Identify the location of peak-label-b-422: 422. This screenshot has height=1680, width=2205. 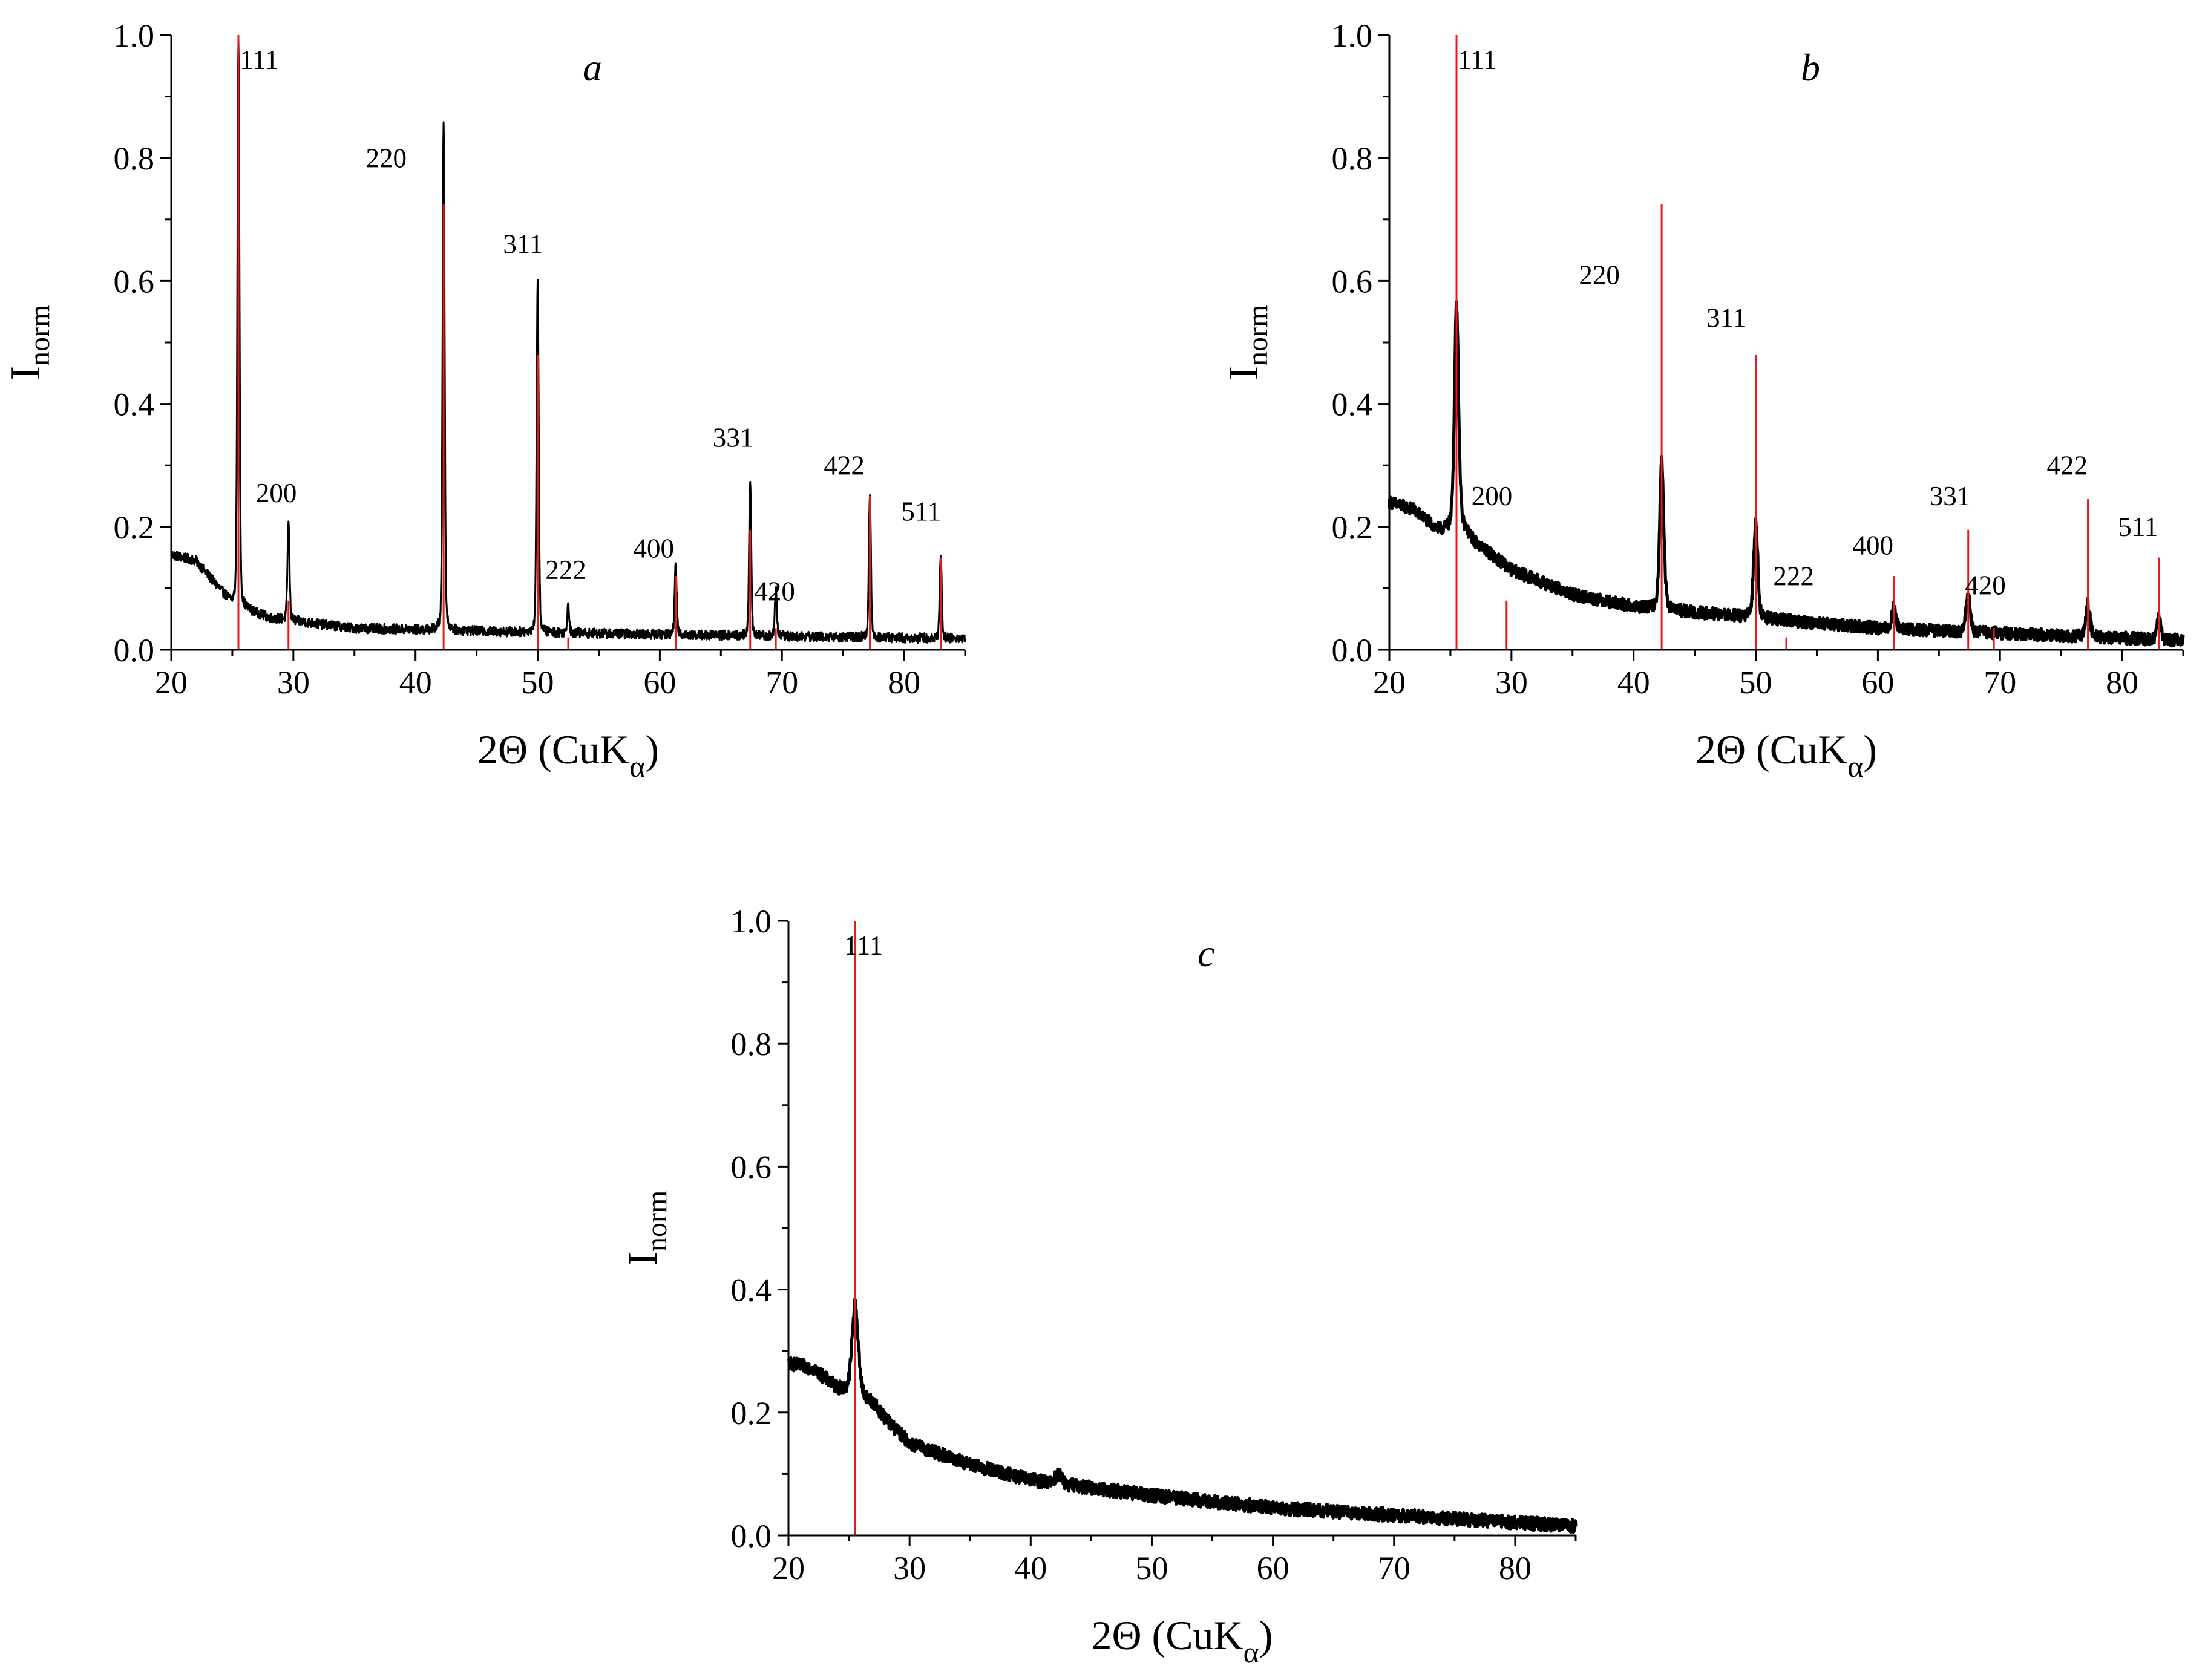
(2067, 465).